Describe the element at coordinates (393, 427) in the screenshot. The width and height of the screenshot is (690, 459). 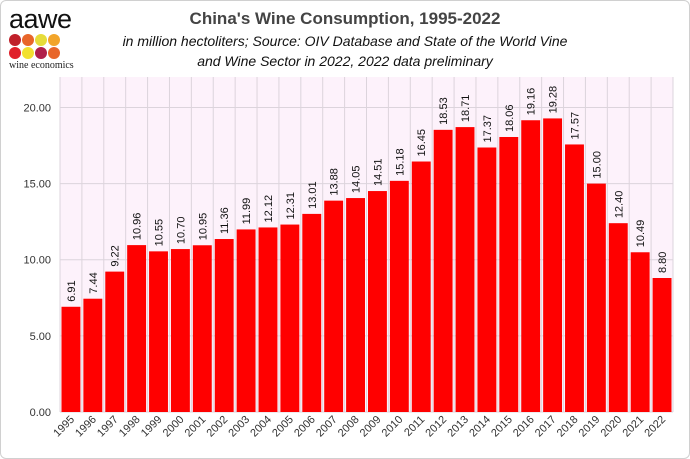
I see `x-tick-label: 2010` at that location.